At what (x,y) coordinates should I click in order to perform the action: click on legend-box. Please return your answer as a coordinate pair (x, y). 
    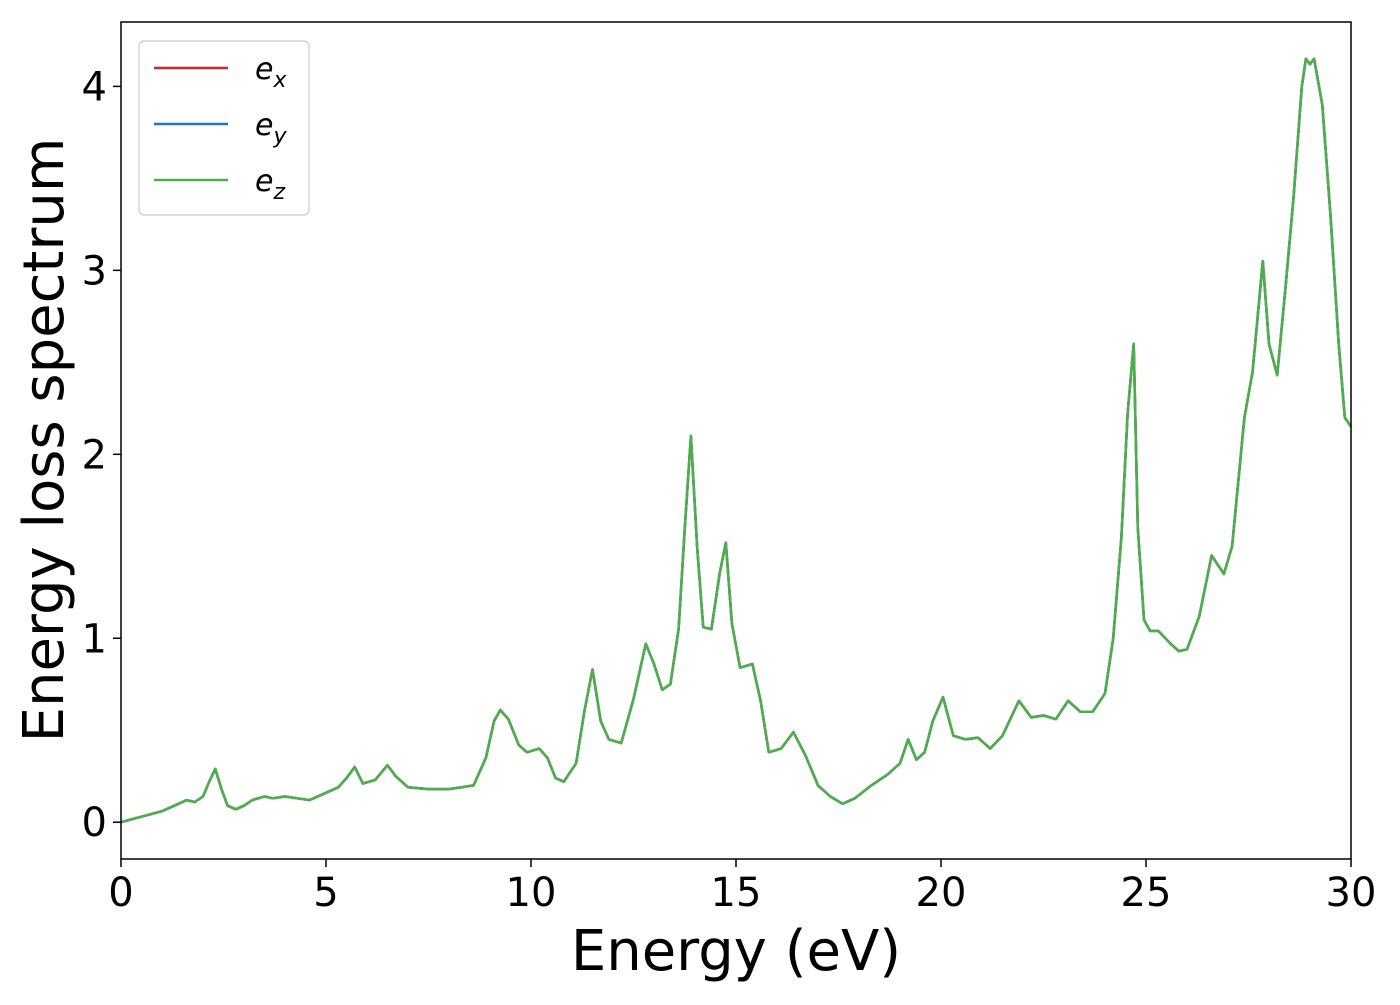
    Looking at the image, I should click on (224, 128).